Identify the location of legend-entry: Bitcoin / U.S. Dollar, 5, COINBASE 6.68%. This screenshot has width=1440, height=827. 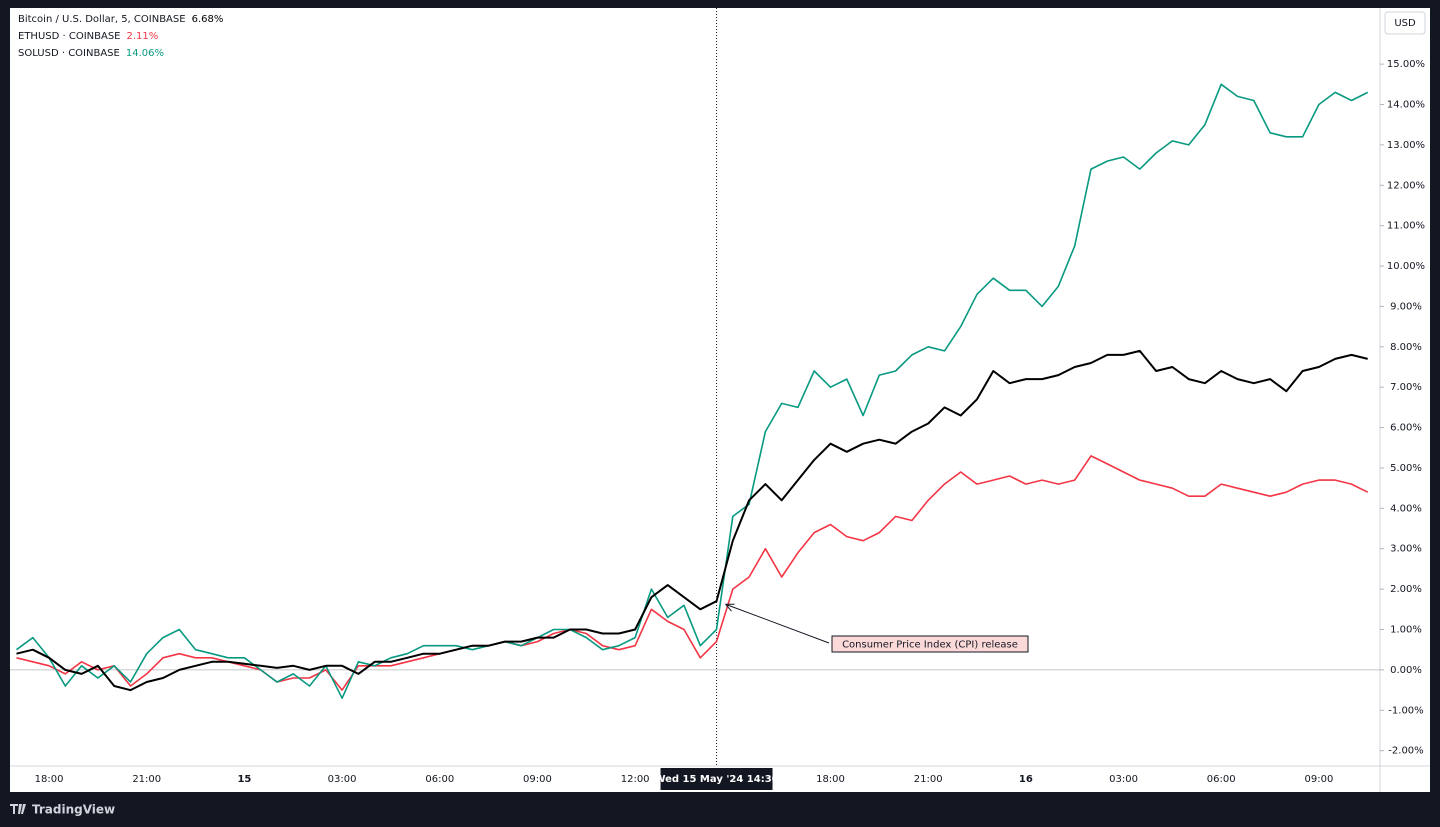
(120, 19).